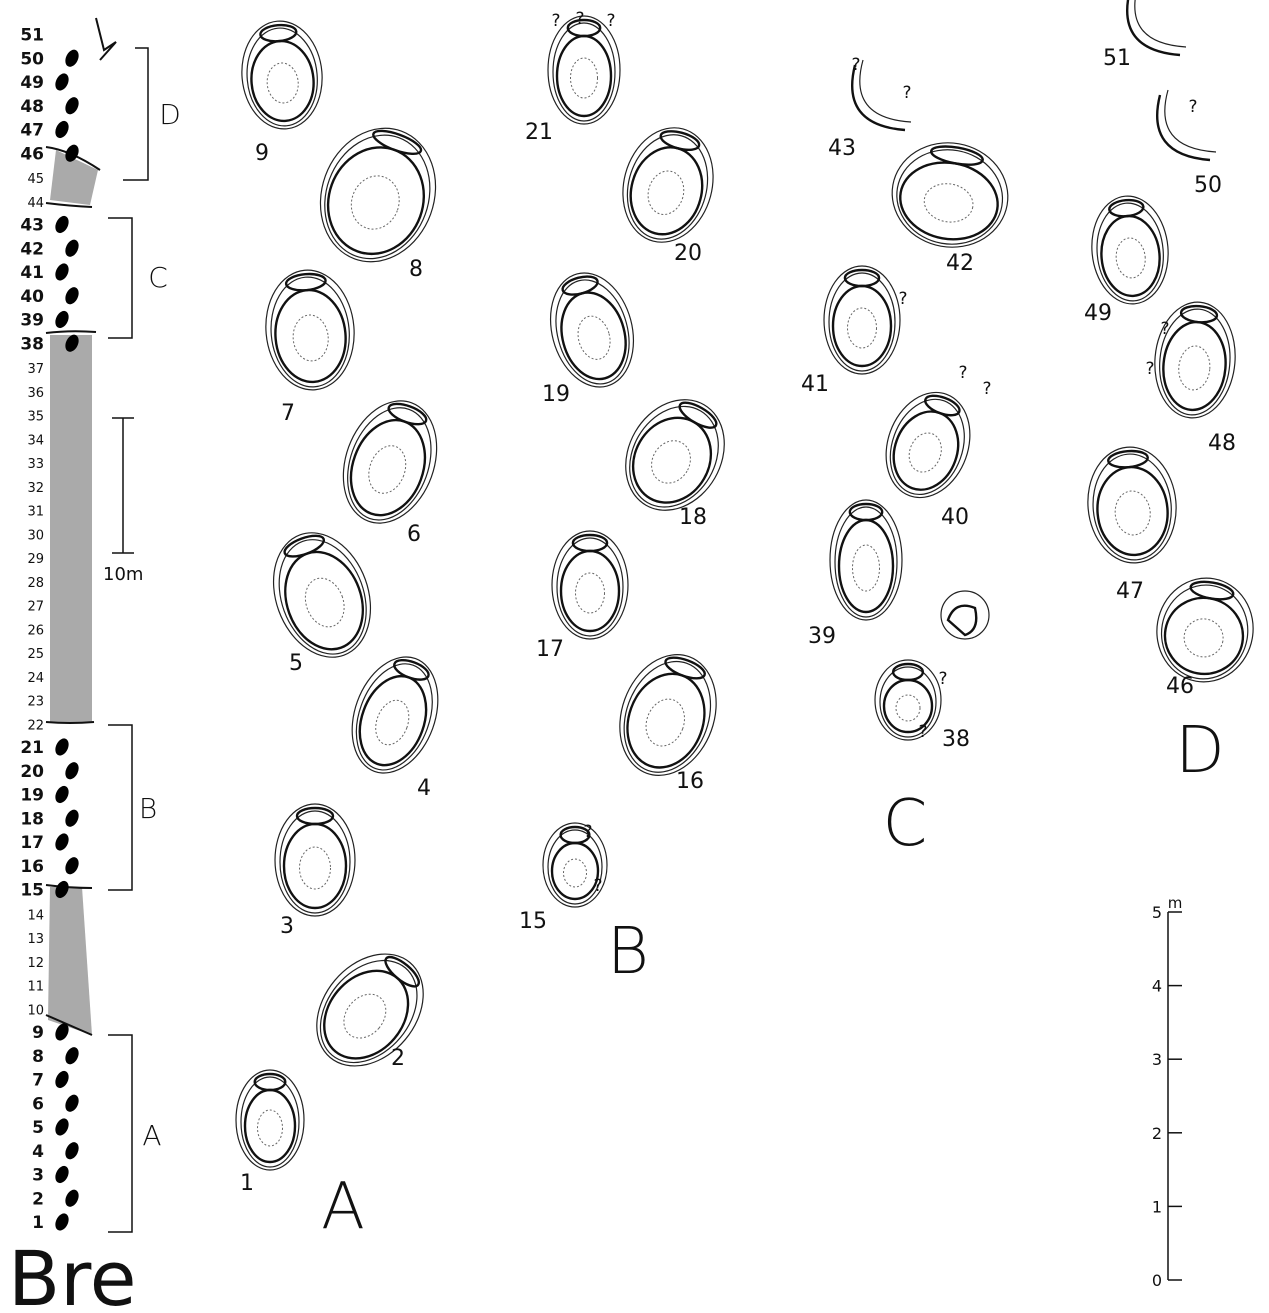 This screenshot has width=1269, height=1313. Describe the element at coordinates (38, 1199) in the screenshot. I see `column-number: 2` at that location.